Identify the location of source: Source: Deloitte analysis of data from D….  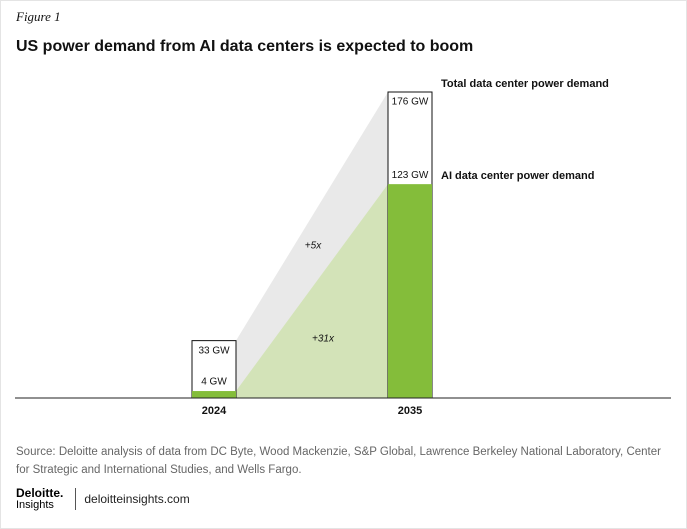
(338, 461).